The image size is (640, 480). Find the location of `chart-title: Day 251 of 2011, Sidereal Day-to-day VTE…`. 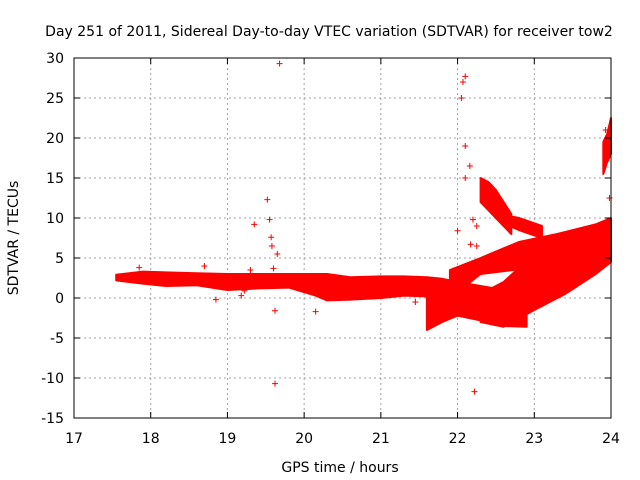

chart-title: Day 251 of 2011, Sidereal Day-to-day VTE… is located at coordinates (329, 32).